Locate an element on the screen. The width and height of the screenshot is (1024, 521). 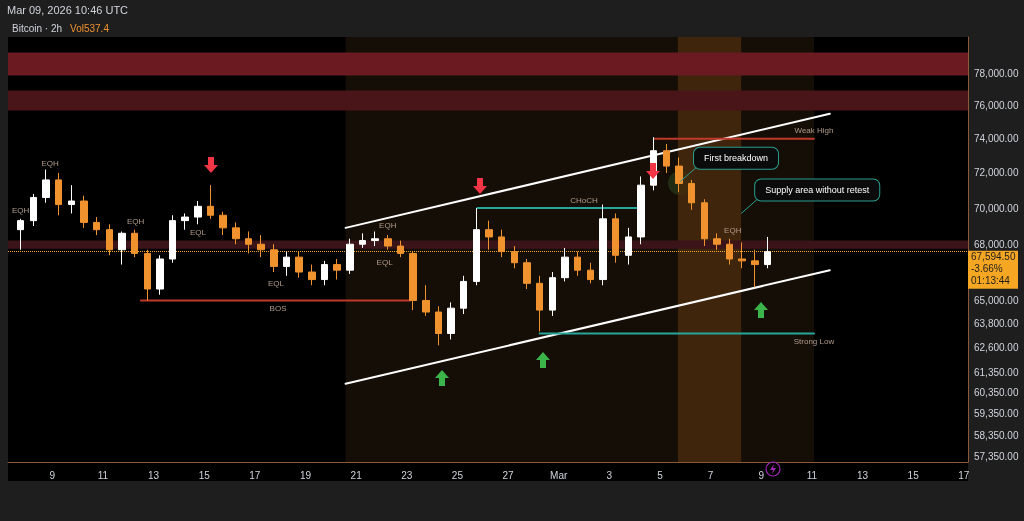
y-tick-label: 70,000.00 is located at coordinates (996, 208).